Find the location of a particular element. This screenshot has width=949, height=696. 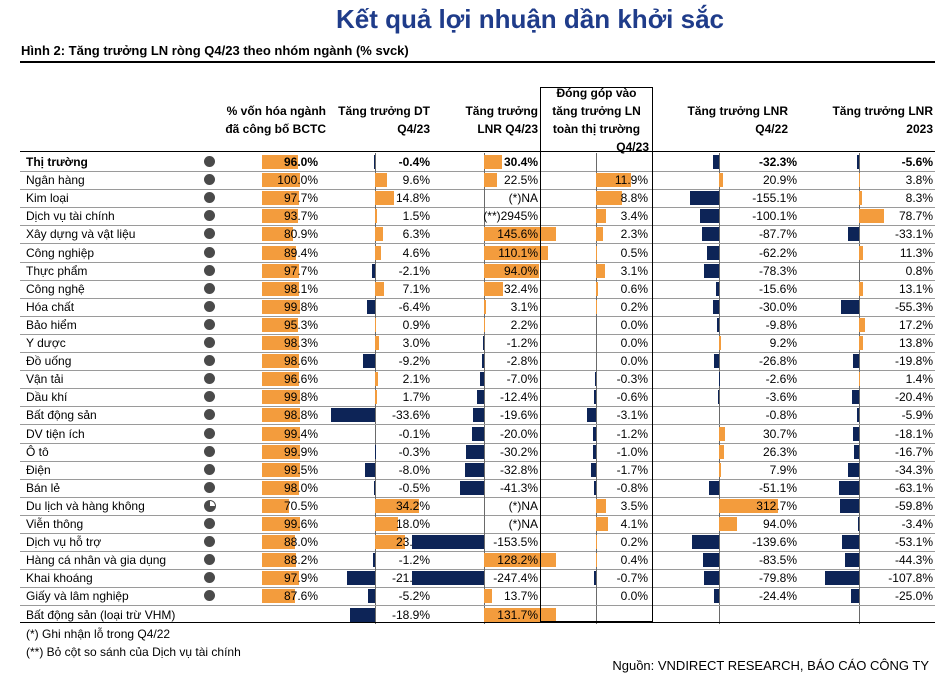

header-lnr23-line1: Tăng trưởng LNR is located at coordinates (882, 111).